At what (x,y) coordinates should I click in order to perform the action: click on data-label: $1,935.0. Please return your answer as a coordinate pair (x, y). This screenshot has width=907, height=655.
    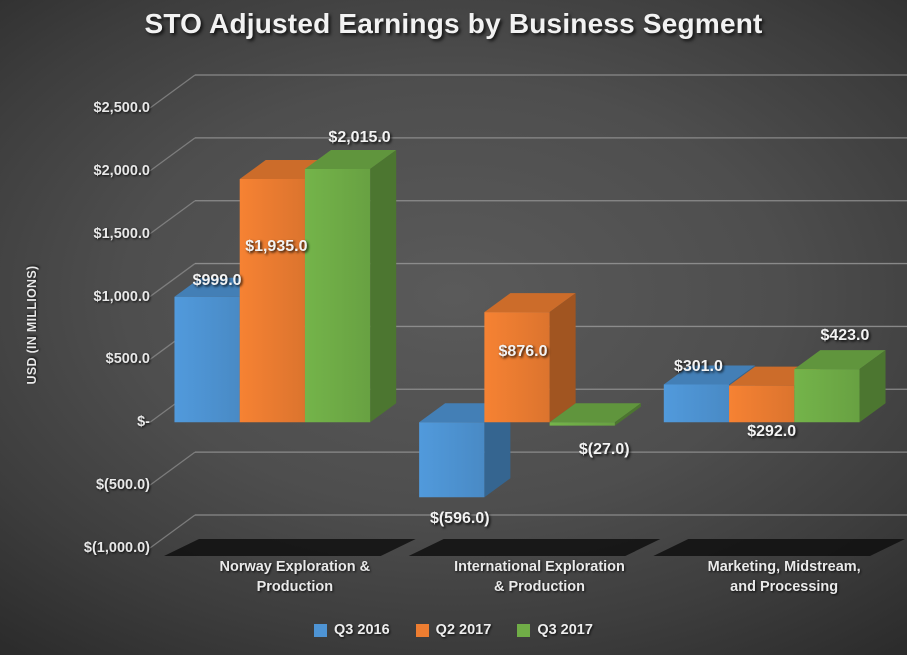
    Looking at the image, I should click on (276, 247).